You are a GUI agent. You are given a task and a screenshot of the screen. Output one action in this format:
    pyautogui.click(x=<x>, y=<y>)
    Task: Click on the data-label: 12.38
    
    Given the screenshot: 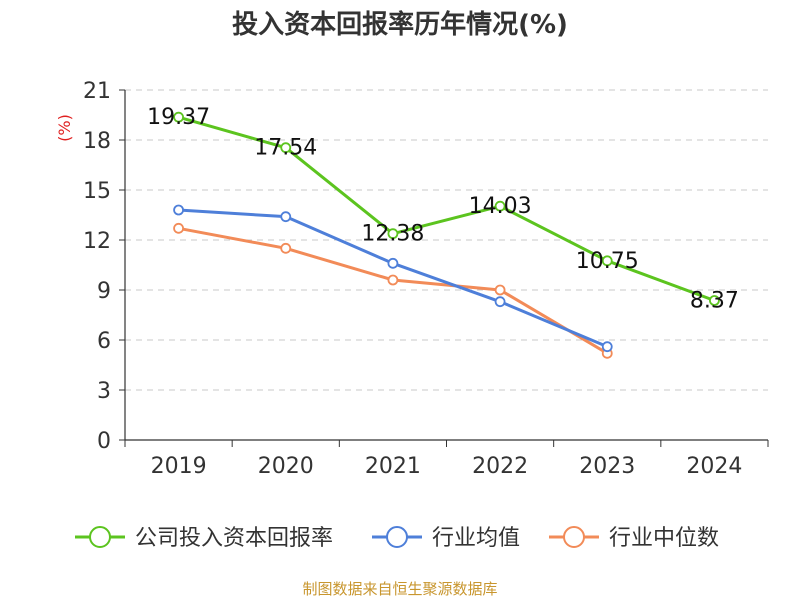 What is the action you would take?
    pyautogui.click(x=392, y=234)
    